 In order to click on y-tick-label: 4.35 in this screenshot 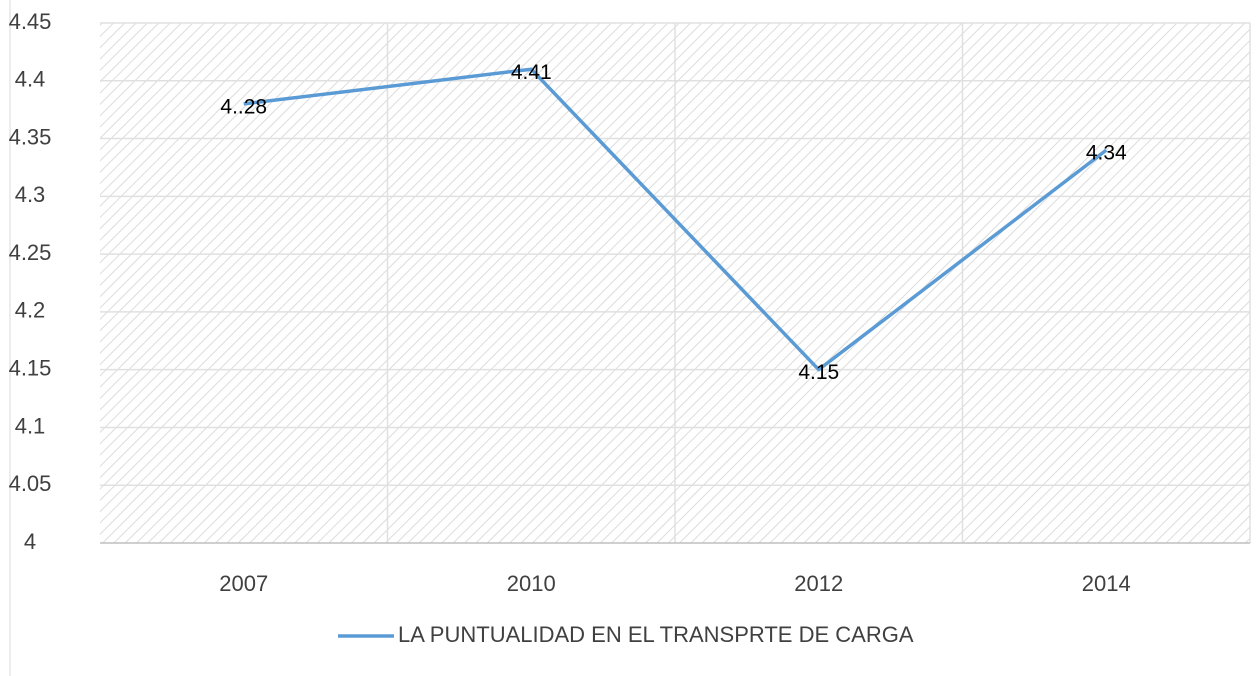, I will do `click(30, 136)`.